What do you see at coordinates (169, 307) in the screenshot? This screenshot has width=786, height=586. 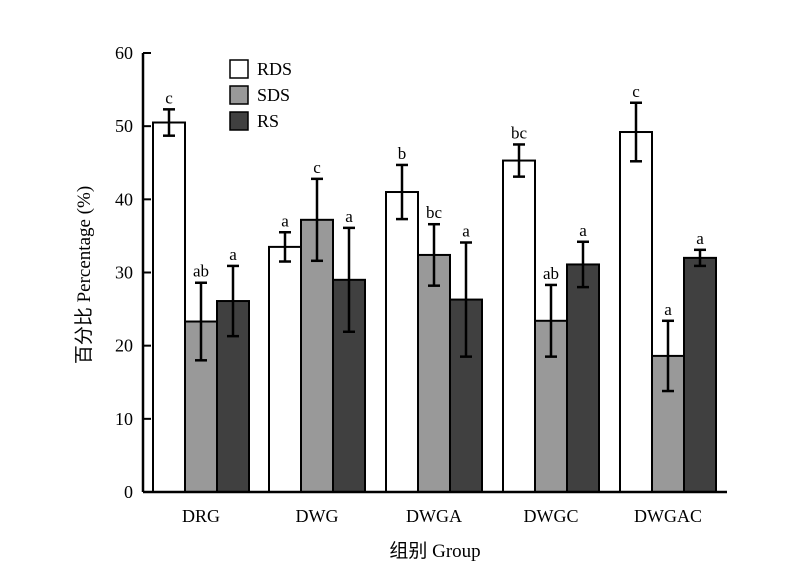 I see `bar-rds-drg` at bounding box center [169, 307].